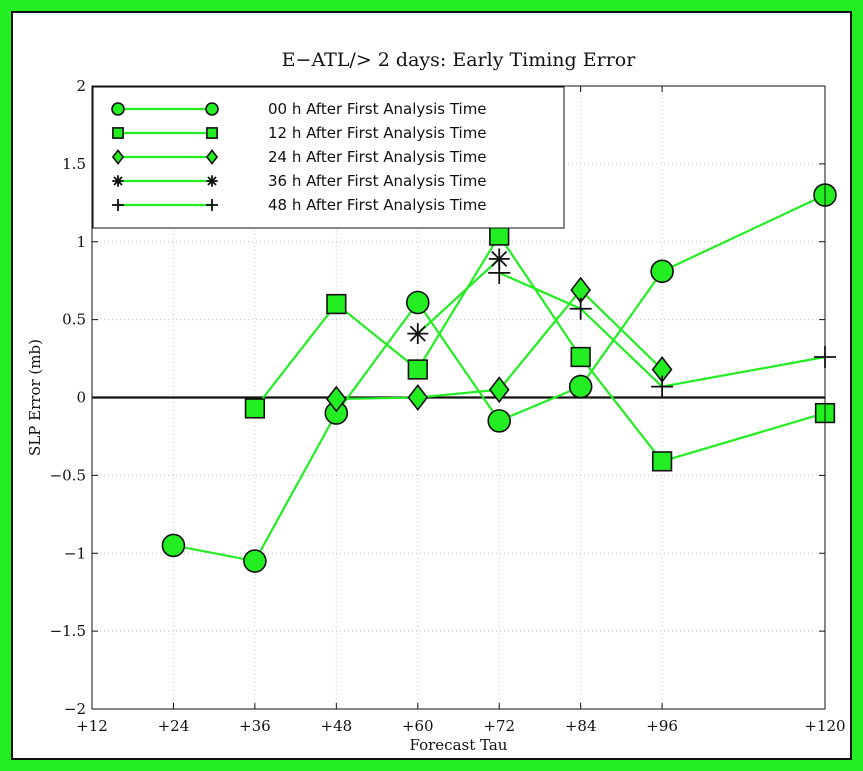 The width and height of the screenshot is (863, 771). I want to click on legend-label: 24 h After First Analysis Time, so click(377, 157).